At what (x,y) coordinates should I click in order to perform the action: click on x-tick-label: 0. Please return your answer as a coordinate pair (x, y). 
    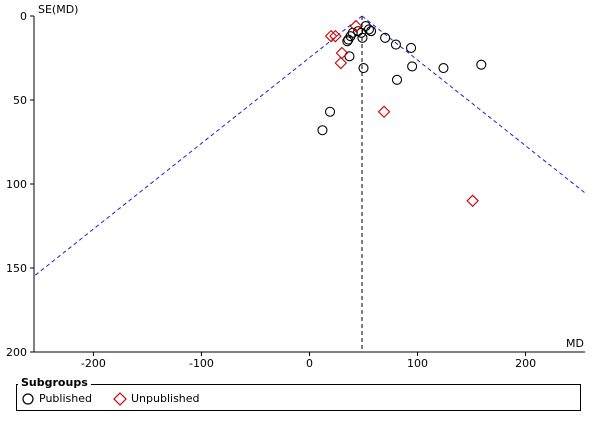
    Looking at the image, I should click on (309, 363).